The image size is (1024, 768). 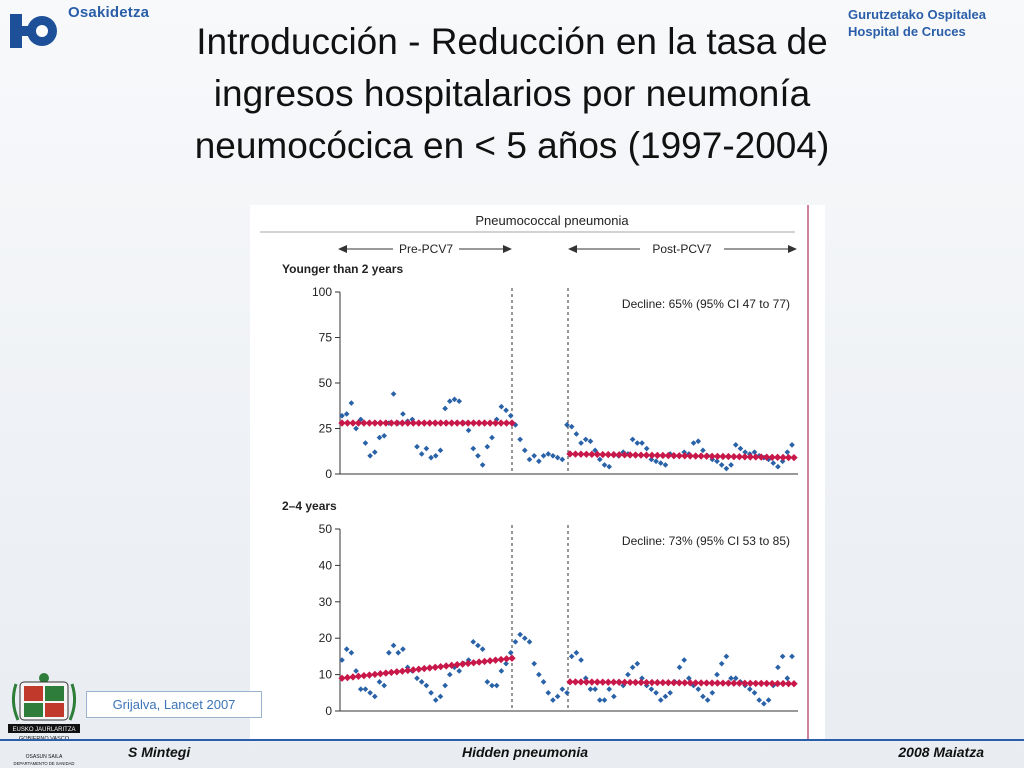 What do you see at coordinates (682, 249) in the screenshot?
I see `post-pcv7-label: Post-PCV7` at bounding box center [682, 249].